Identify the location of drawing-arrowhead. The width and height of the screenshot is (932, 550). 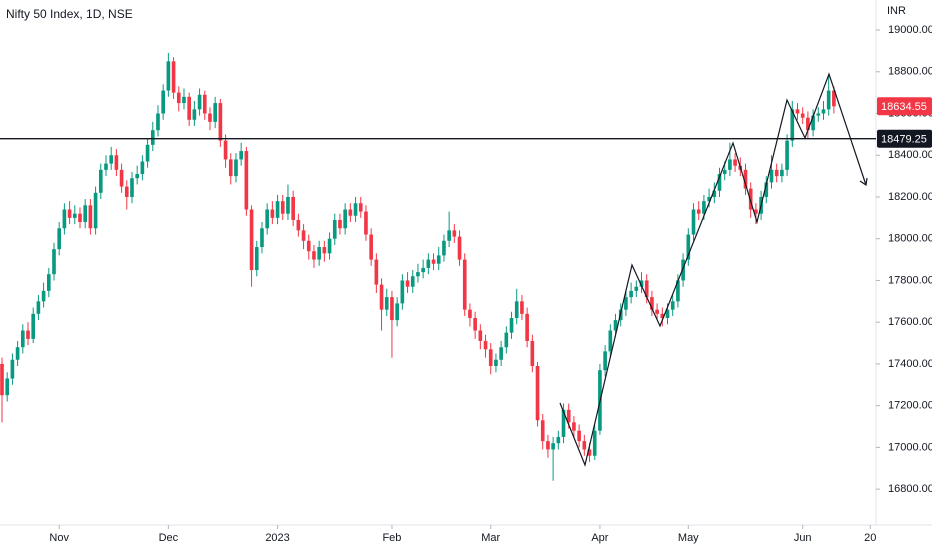
(863, 182).